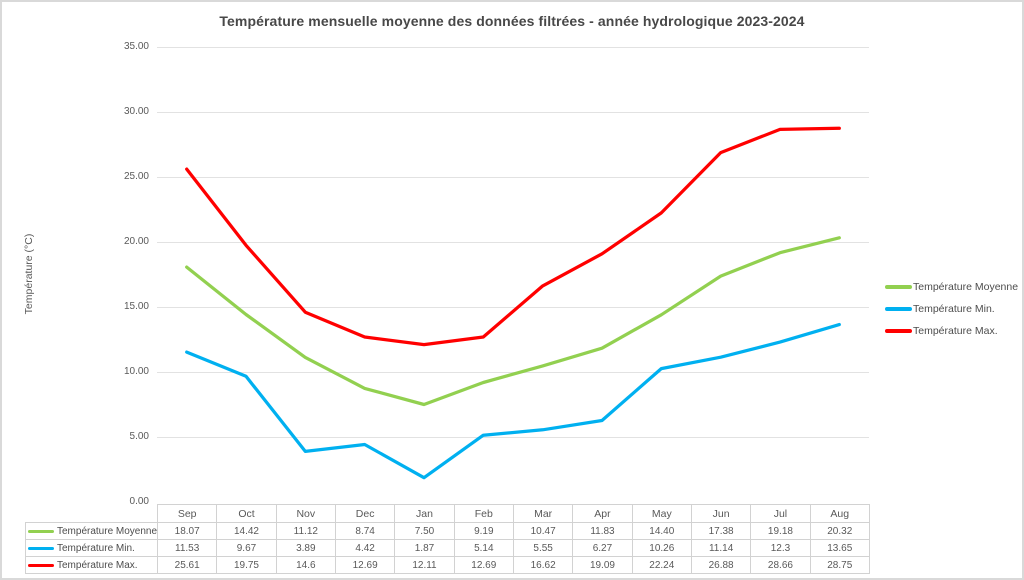 The width and height of the screenshot is (1024, 580). I want to click on y-tick-label: 10.00, so click(136, 371).